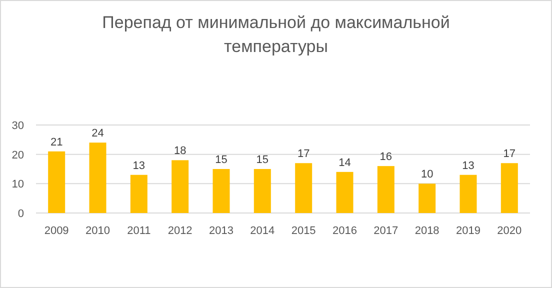 Image resolution: width=552 pixels, height=288 pixels. What do you see at coordinates (21, 214) in the screenshot?
I see `y-tick-label: 0` at bounding box center [21, 214].